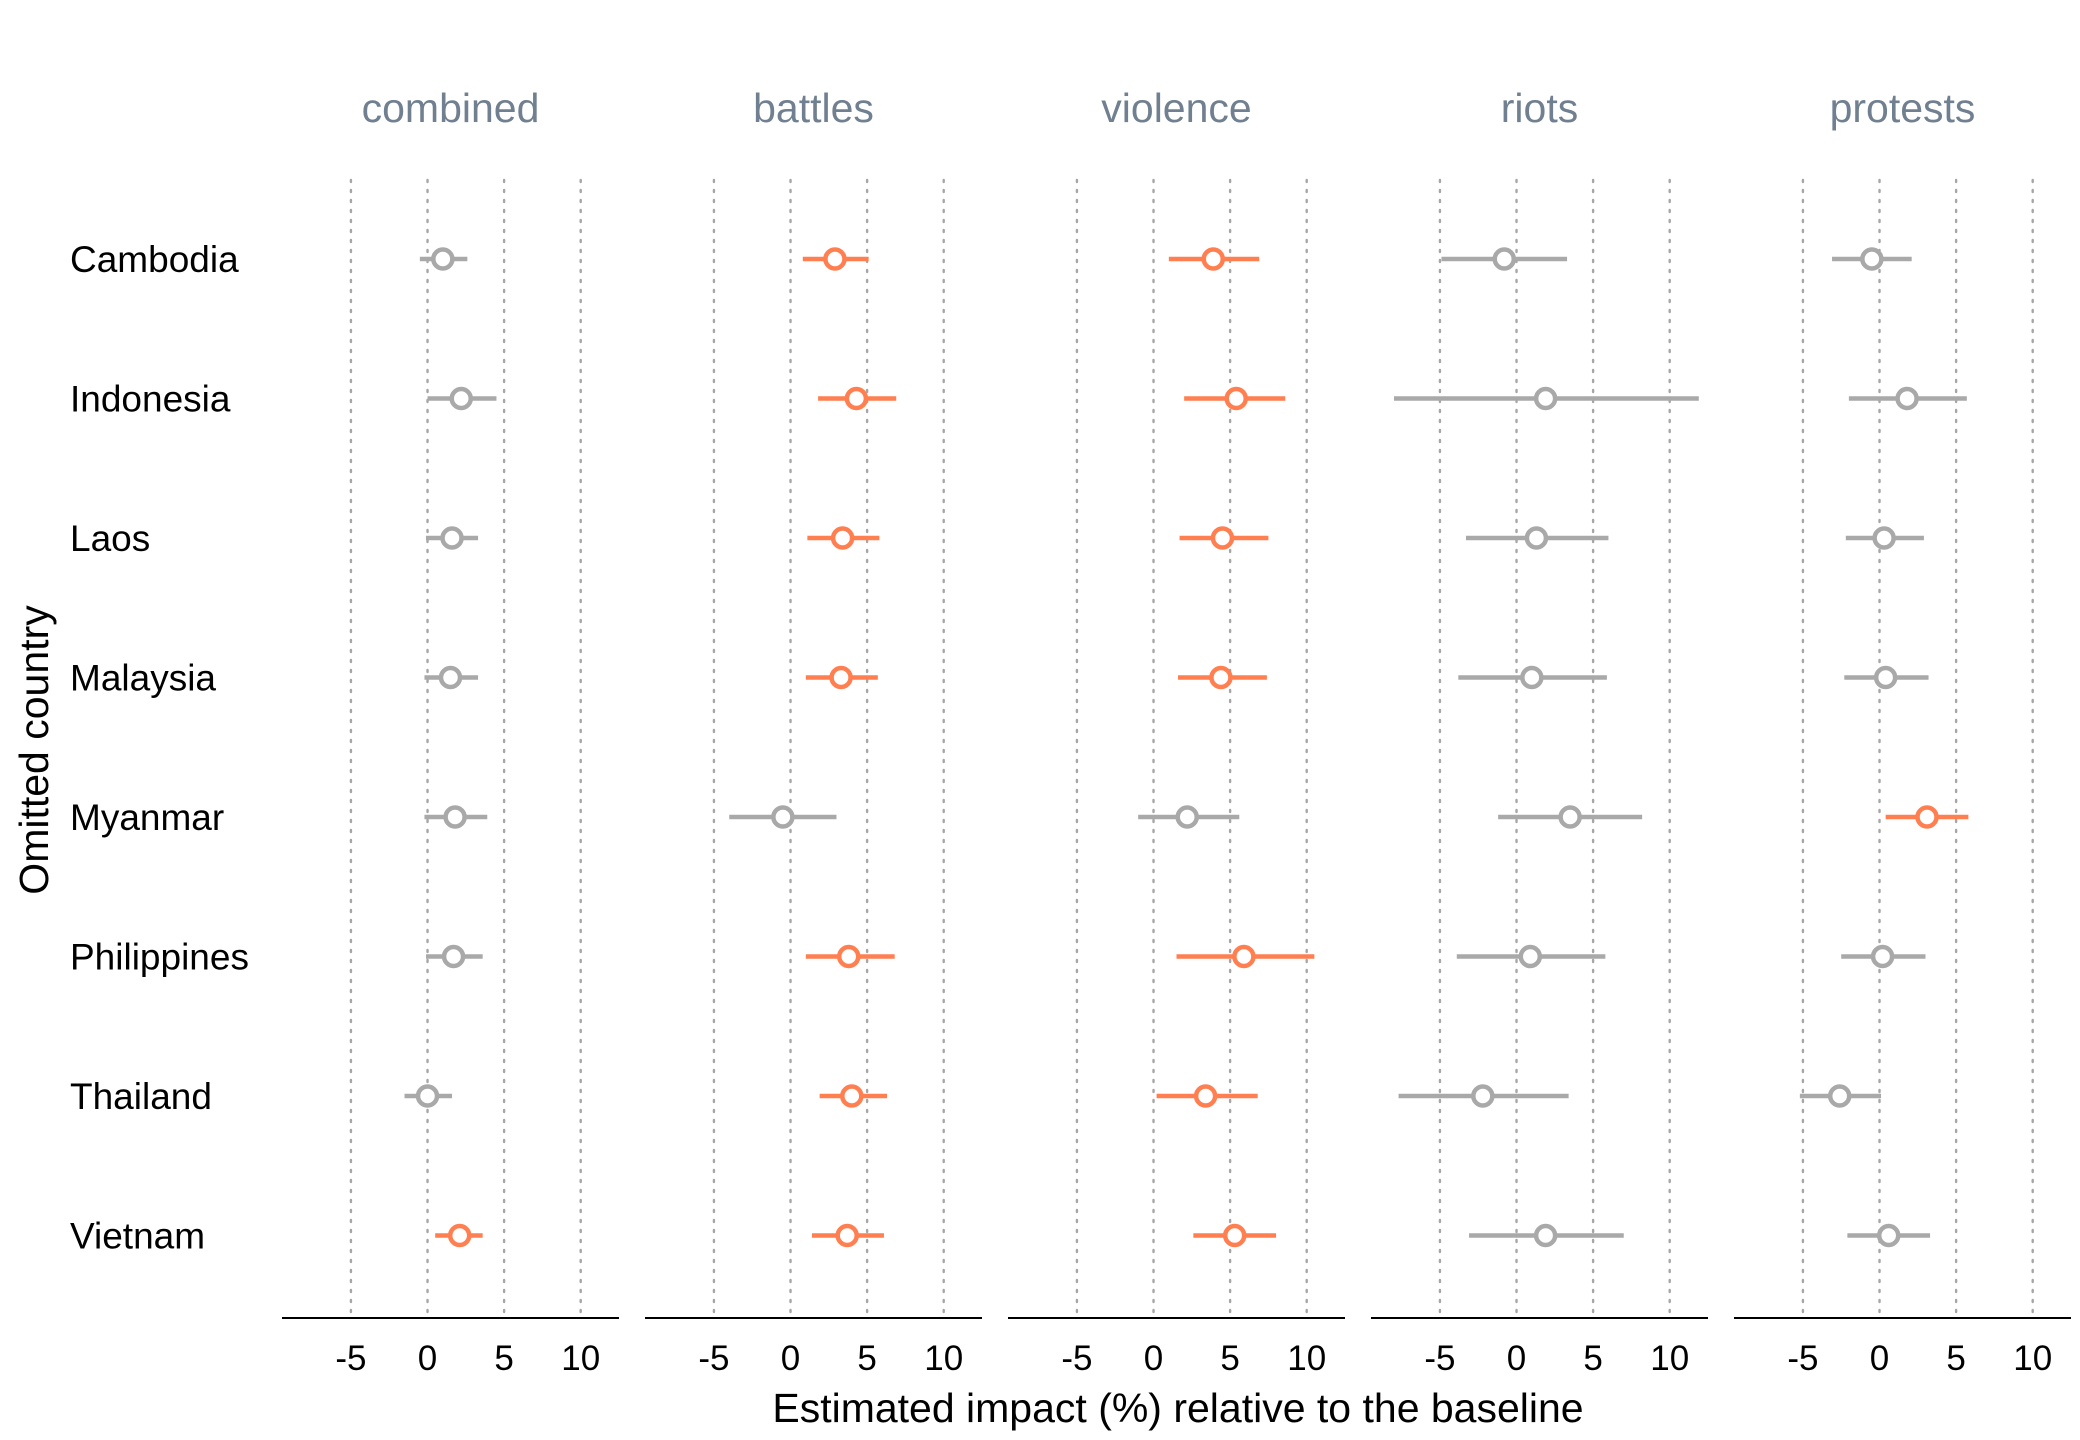 The height and width of the screenshot is (1440, 2080). I want to click on point-riots-philippines, so click(1530, 956).